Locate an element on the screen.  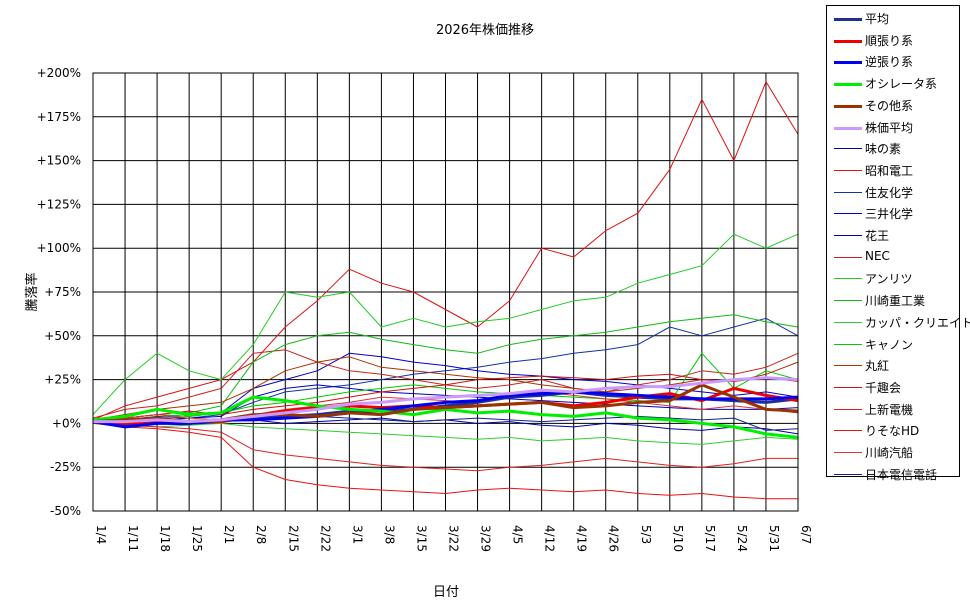
legend-item: 川崎重工業 is located at coordinates (893, 301).